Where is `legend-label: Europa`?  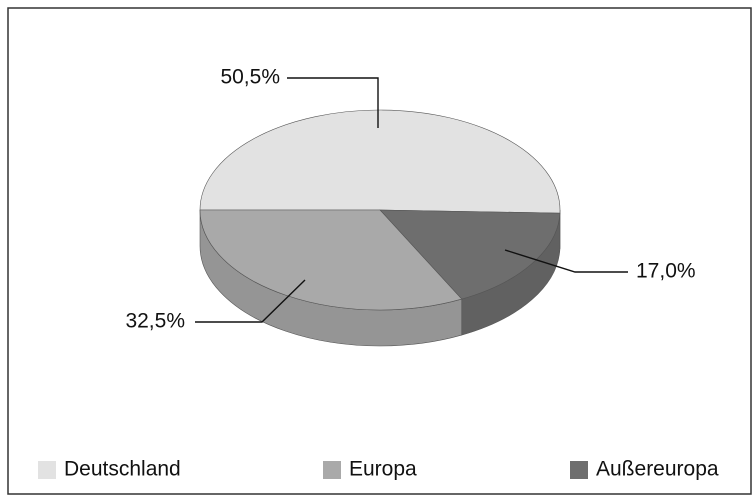
legend-label: Europa is located at coordinates (383, 469).